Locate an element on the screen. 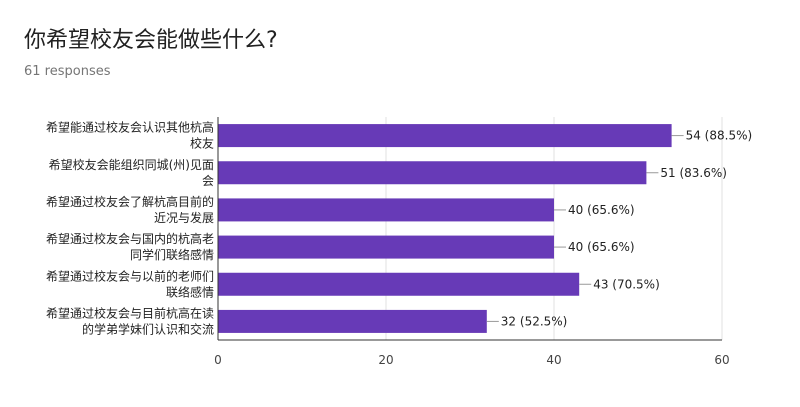 The width and height of the screenshot is (800, 407). data-label: 51 (83.6%) is located at coordinates (693, 173).